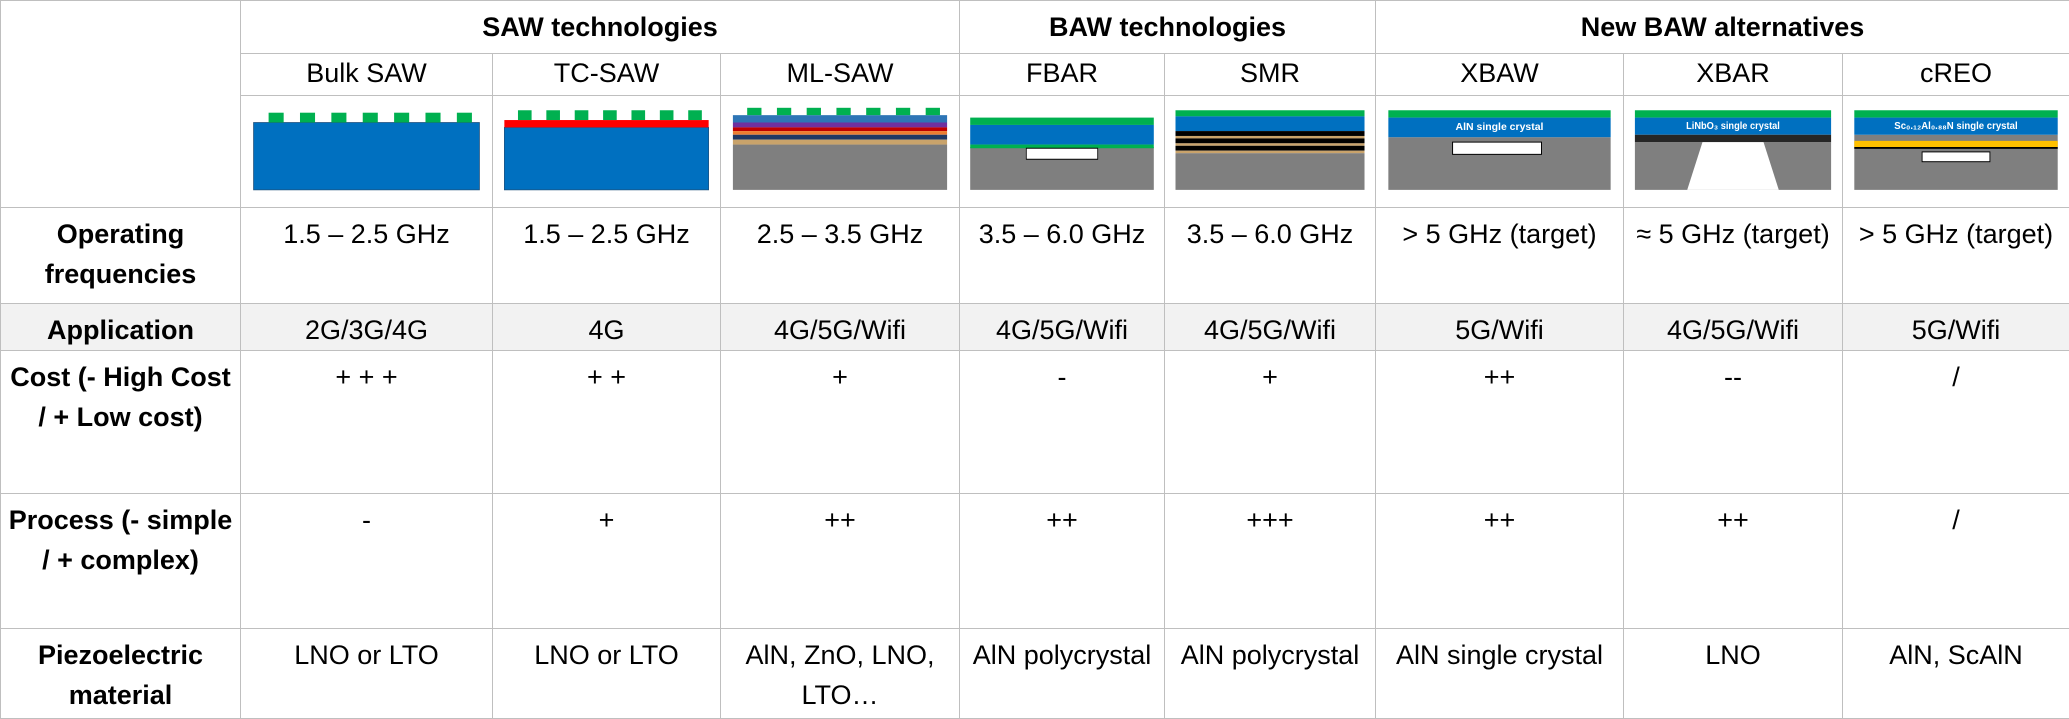  Describe the element at coordinates (1168, 27) in the screenshot. I see `group-header: BAW technologies` at that location.